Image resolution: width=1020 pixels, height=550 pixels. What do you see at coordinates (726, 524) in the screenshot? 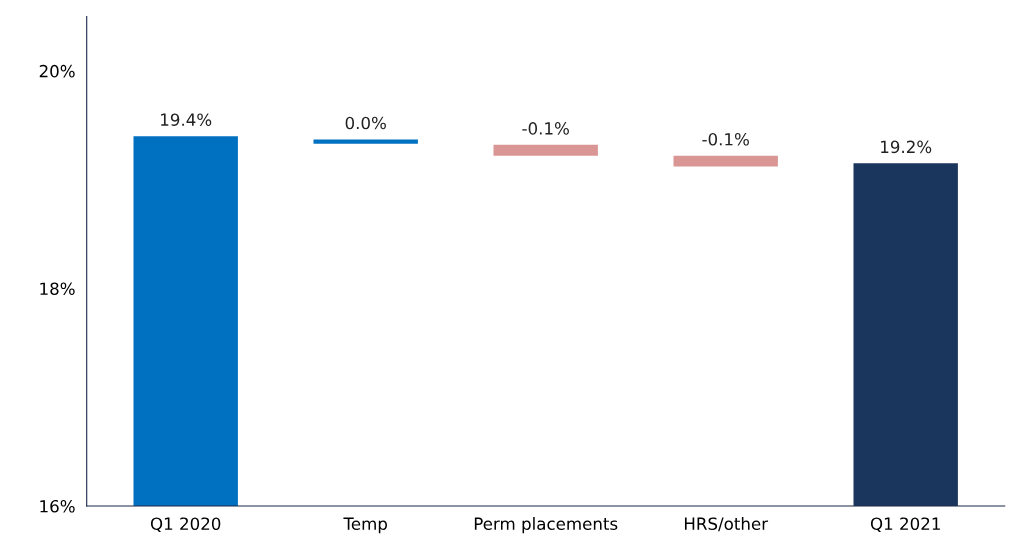
I see `x-tick-label: HRS/other` at bounding box center [726, 524].